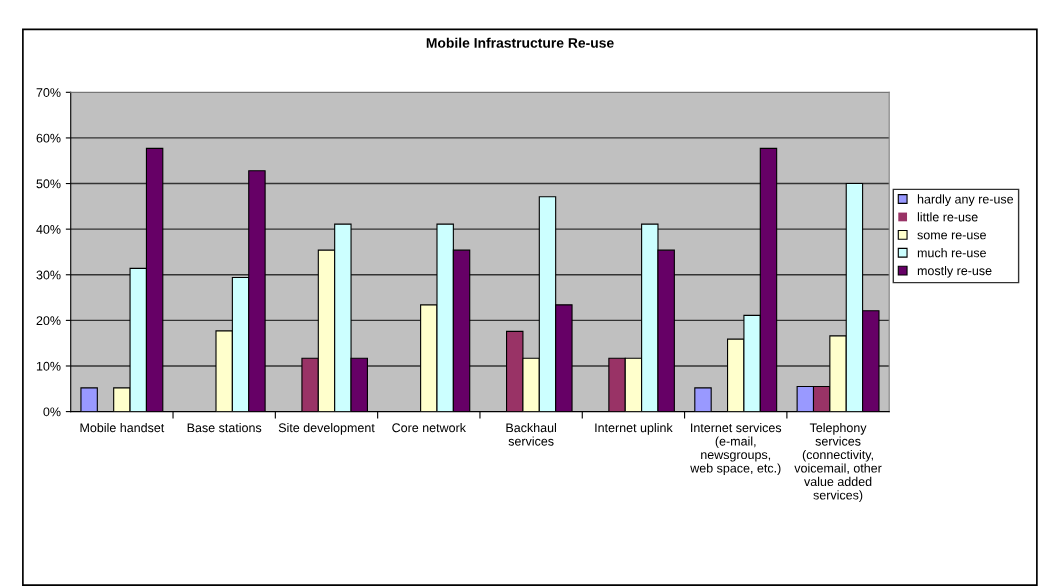 This screenshot has width=1040, height=588. Describe the element at coordinates (48, 92) in the screenshot. I see `y-tick-label: 70%` at that location.